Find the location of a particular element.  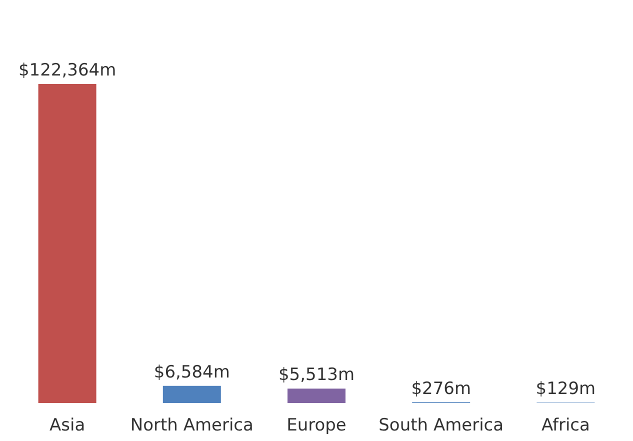

x-tick-label: Europe is located at coordinates (316, 426).